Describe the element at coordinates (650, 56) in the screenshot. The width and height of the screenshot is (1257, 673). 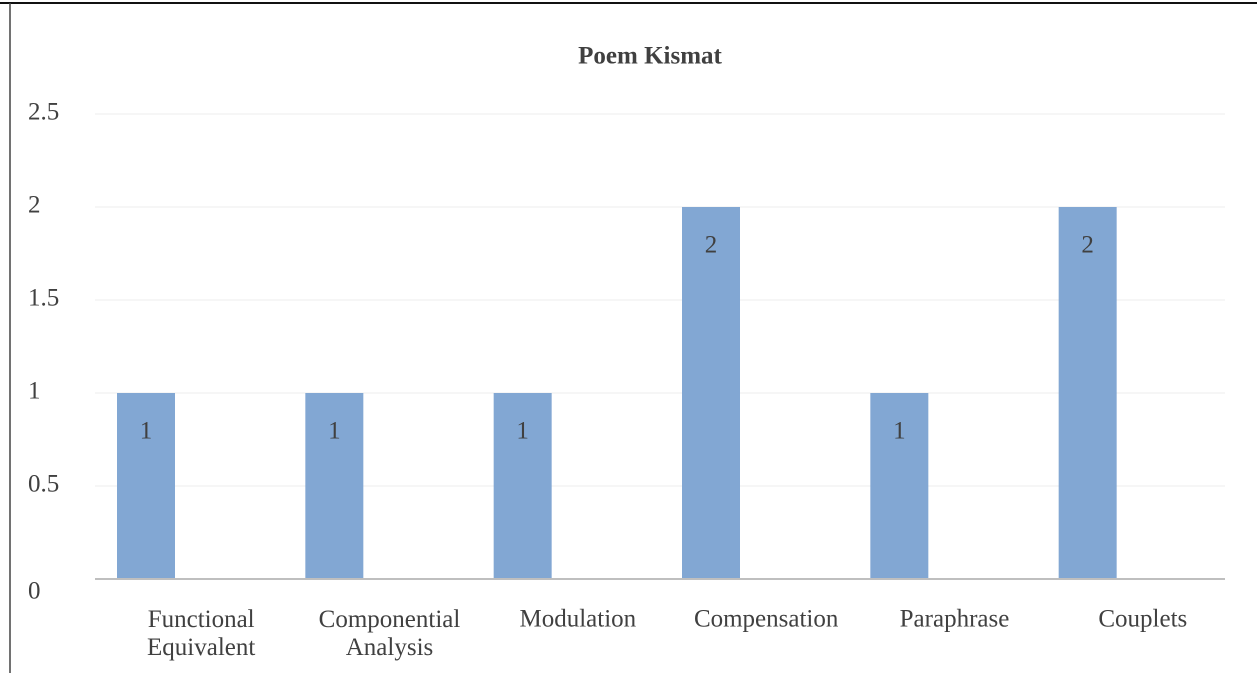
I see `chart-title: Poem Kismat` at that location.